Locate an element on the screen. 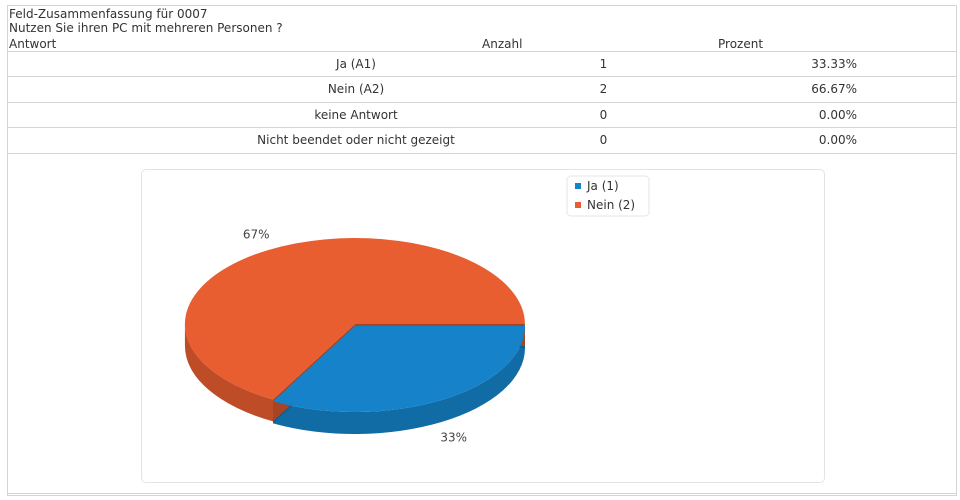 The image size is (960, 500). table-row: Nein (A2) 2 66.67% is located at coordinates (482, 88).